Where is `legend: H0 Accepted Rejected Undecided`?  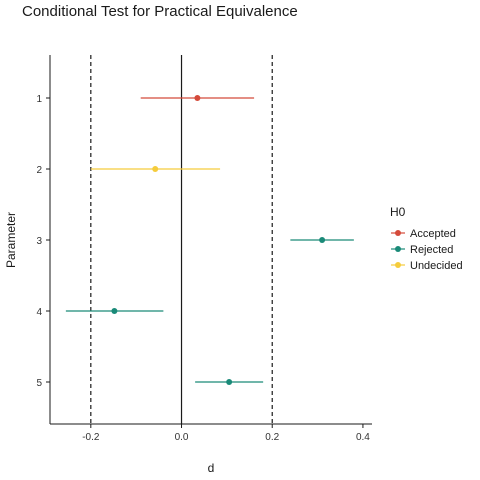
legend: H0 Accepted Rejected Undecided is located at coordinates (426, 238).